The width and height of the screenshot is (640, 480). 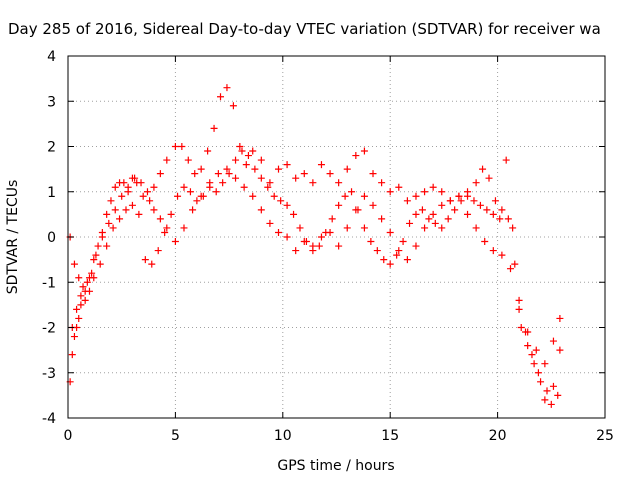 I want to click on x-axis-label: GPS time / hours, so click(x=335, y=466).